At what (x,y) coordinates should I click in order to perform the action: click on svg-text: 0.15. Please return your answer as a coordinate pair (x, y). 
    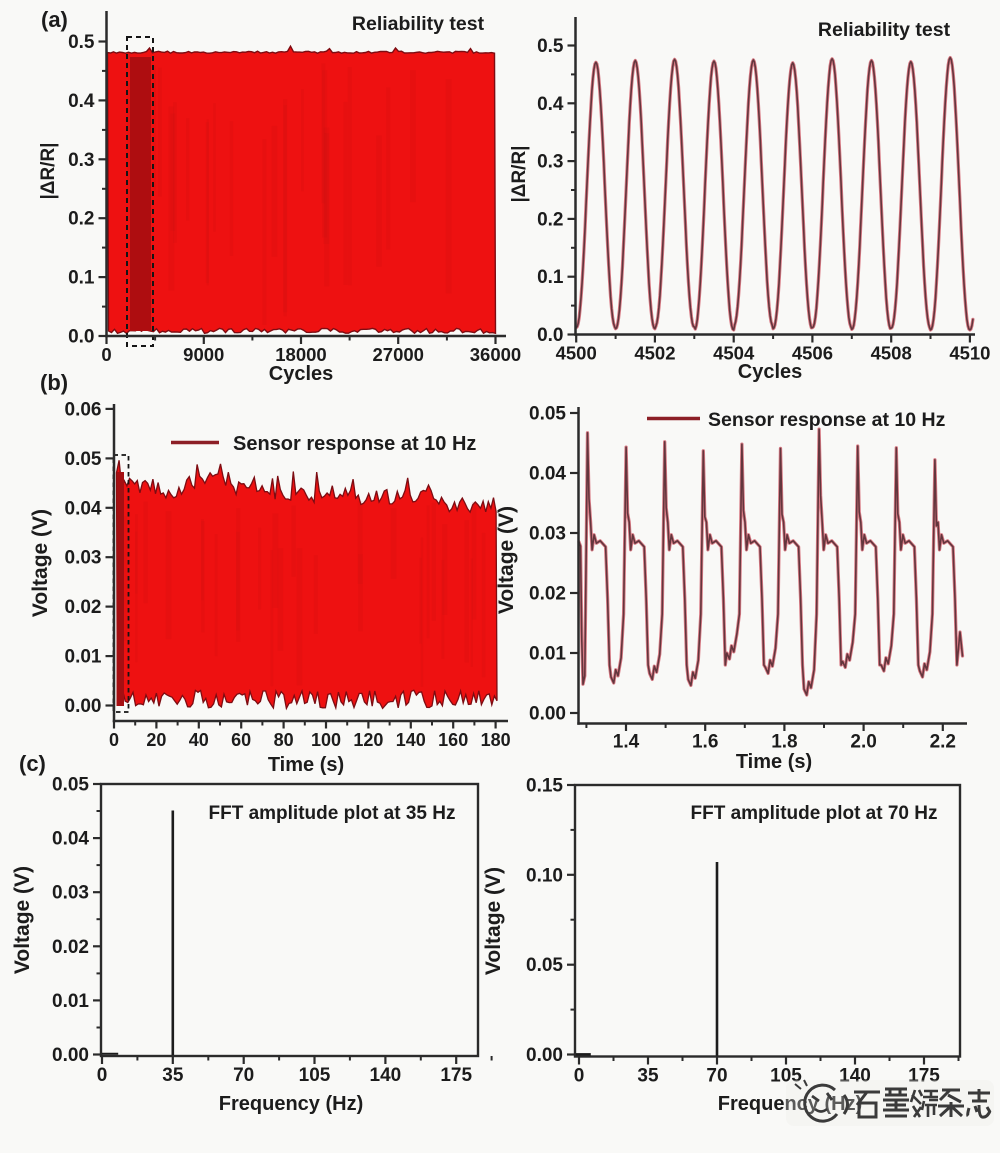
    Looking at the image, I should click on (544, 785).